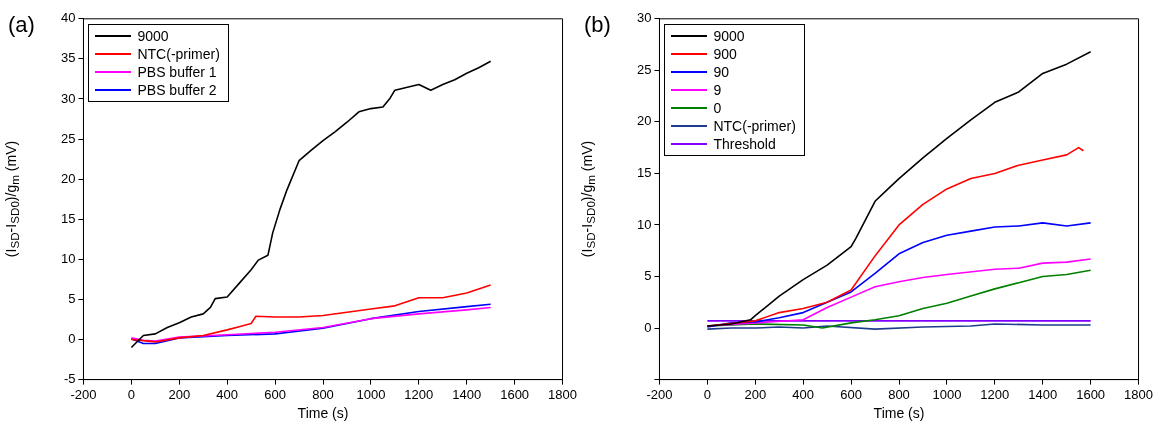 This screenshot has width=1164, height=423. Describe the element at coordinates (177, 89) in the screenshot. I see `legend-label: PBS buffer 2` at that location.